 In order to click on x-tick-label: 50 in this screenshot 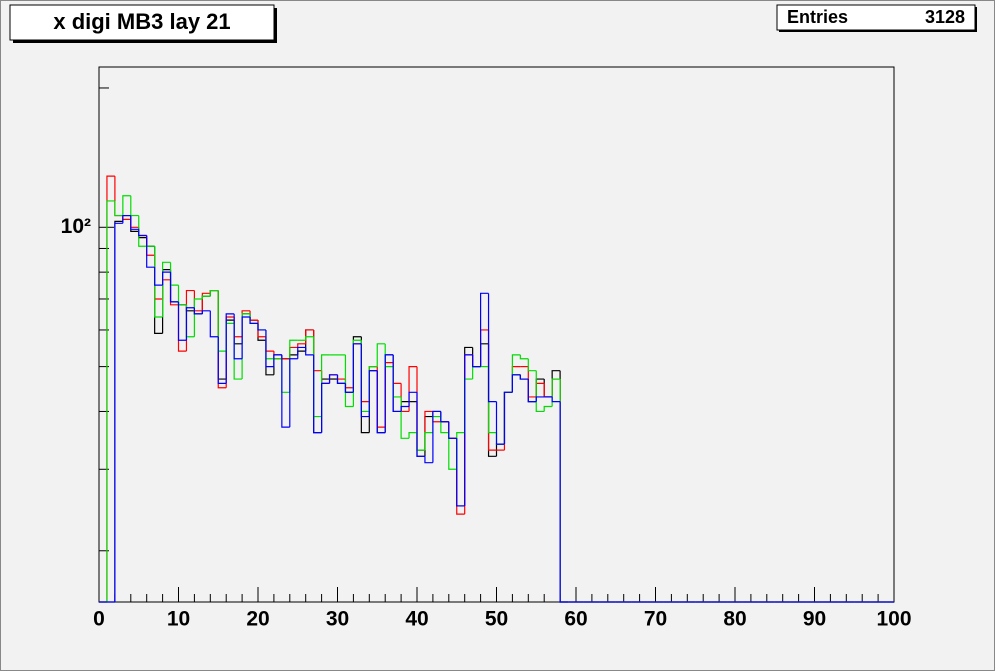, I will do `click(496, 619)`.